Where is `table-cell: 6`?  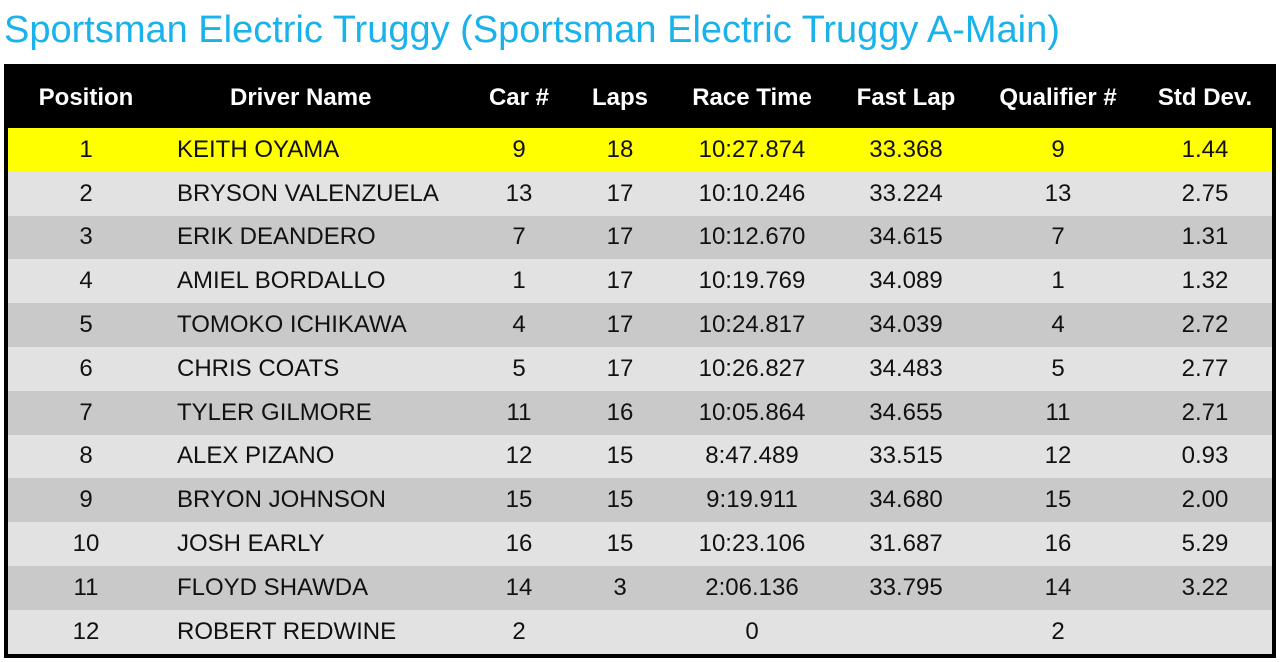 table-cell: 6 is located at coordinates (86, 368).